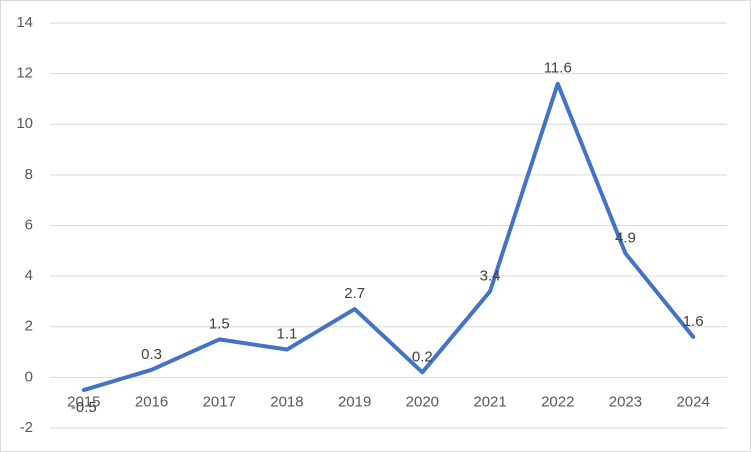 The height and width of the screenshot is (452, 751). What do you see at coordinates (219, 401) in the screenshot?
I see `x-tick-label: 2017` at bounding box center [219, 401].